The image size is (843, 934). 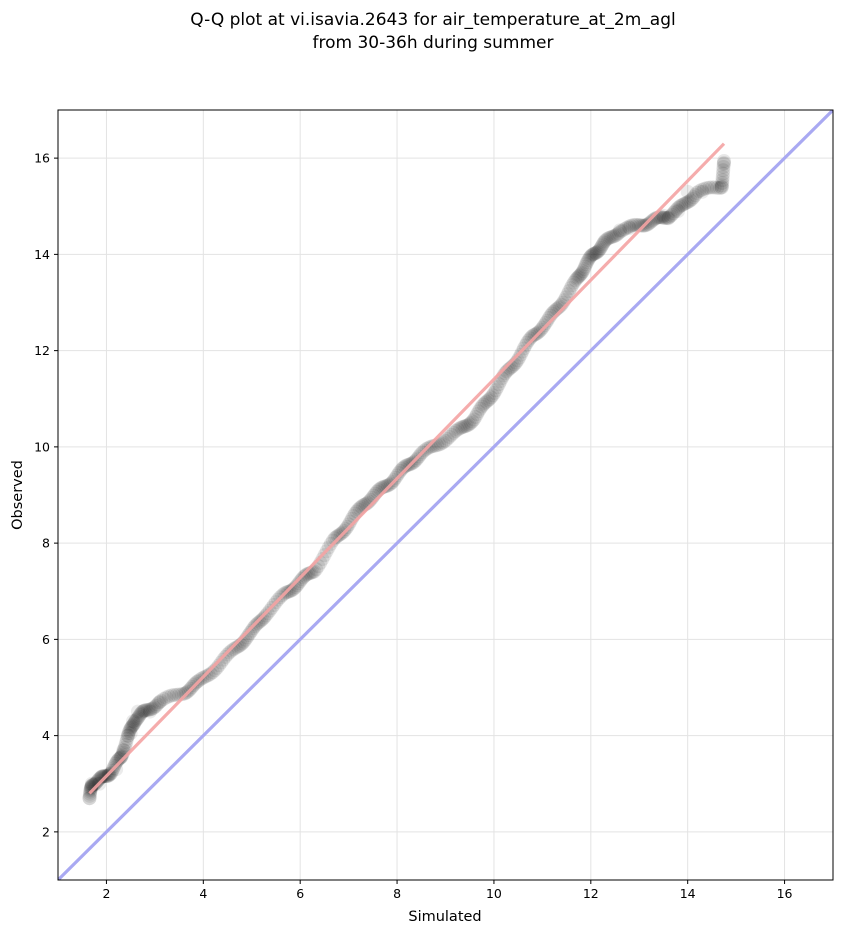 What do you see at coordinates (203, 893) in the screenshot?
I see `x-tick-label: 4` at bounding box center [203, 893].